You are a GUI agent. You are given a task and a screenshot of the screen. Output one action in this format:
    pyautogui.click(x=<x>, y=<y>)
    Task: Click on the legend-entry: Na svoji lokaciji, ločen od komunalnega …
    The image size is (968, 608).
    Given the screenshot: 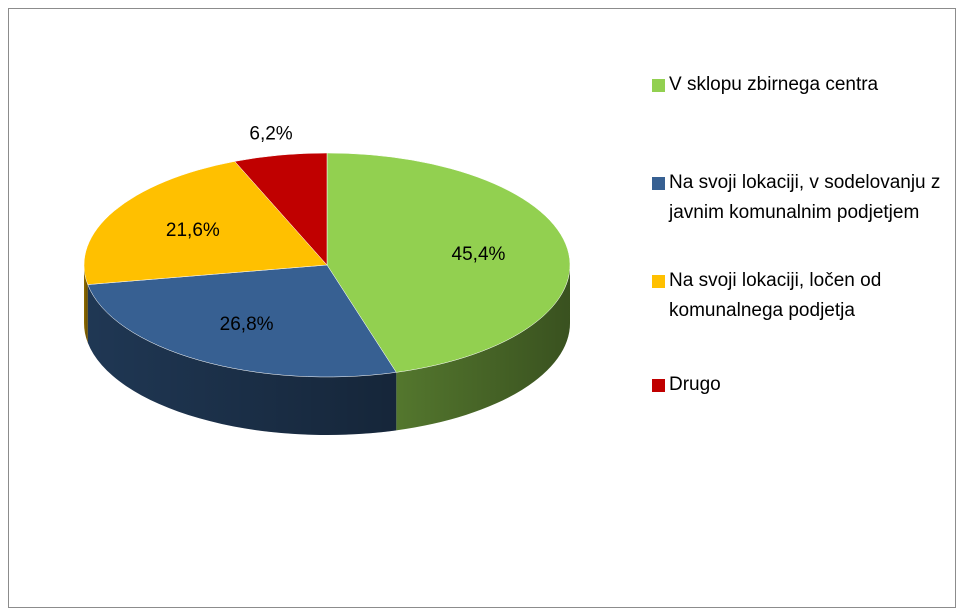 What is the action you would take?
    pyautogui.click(x=797, y=296)
    